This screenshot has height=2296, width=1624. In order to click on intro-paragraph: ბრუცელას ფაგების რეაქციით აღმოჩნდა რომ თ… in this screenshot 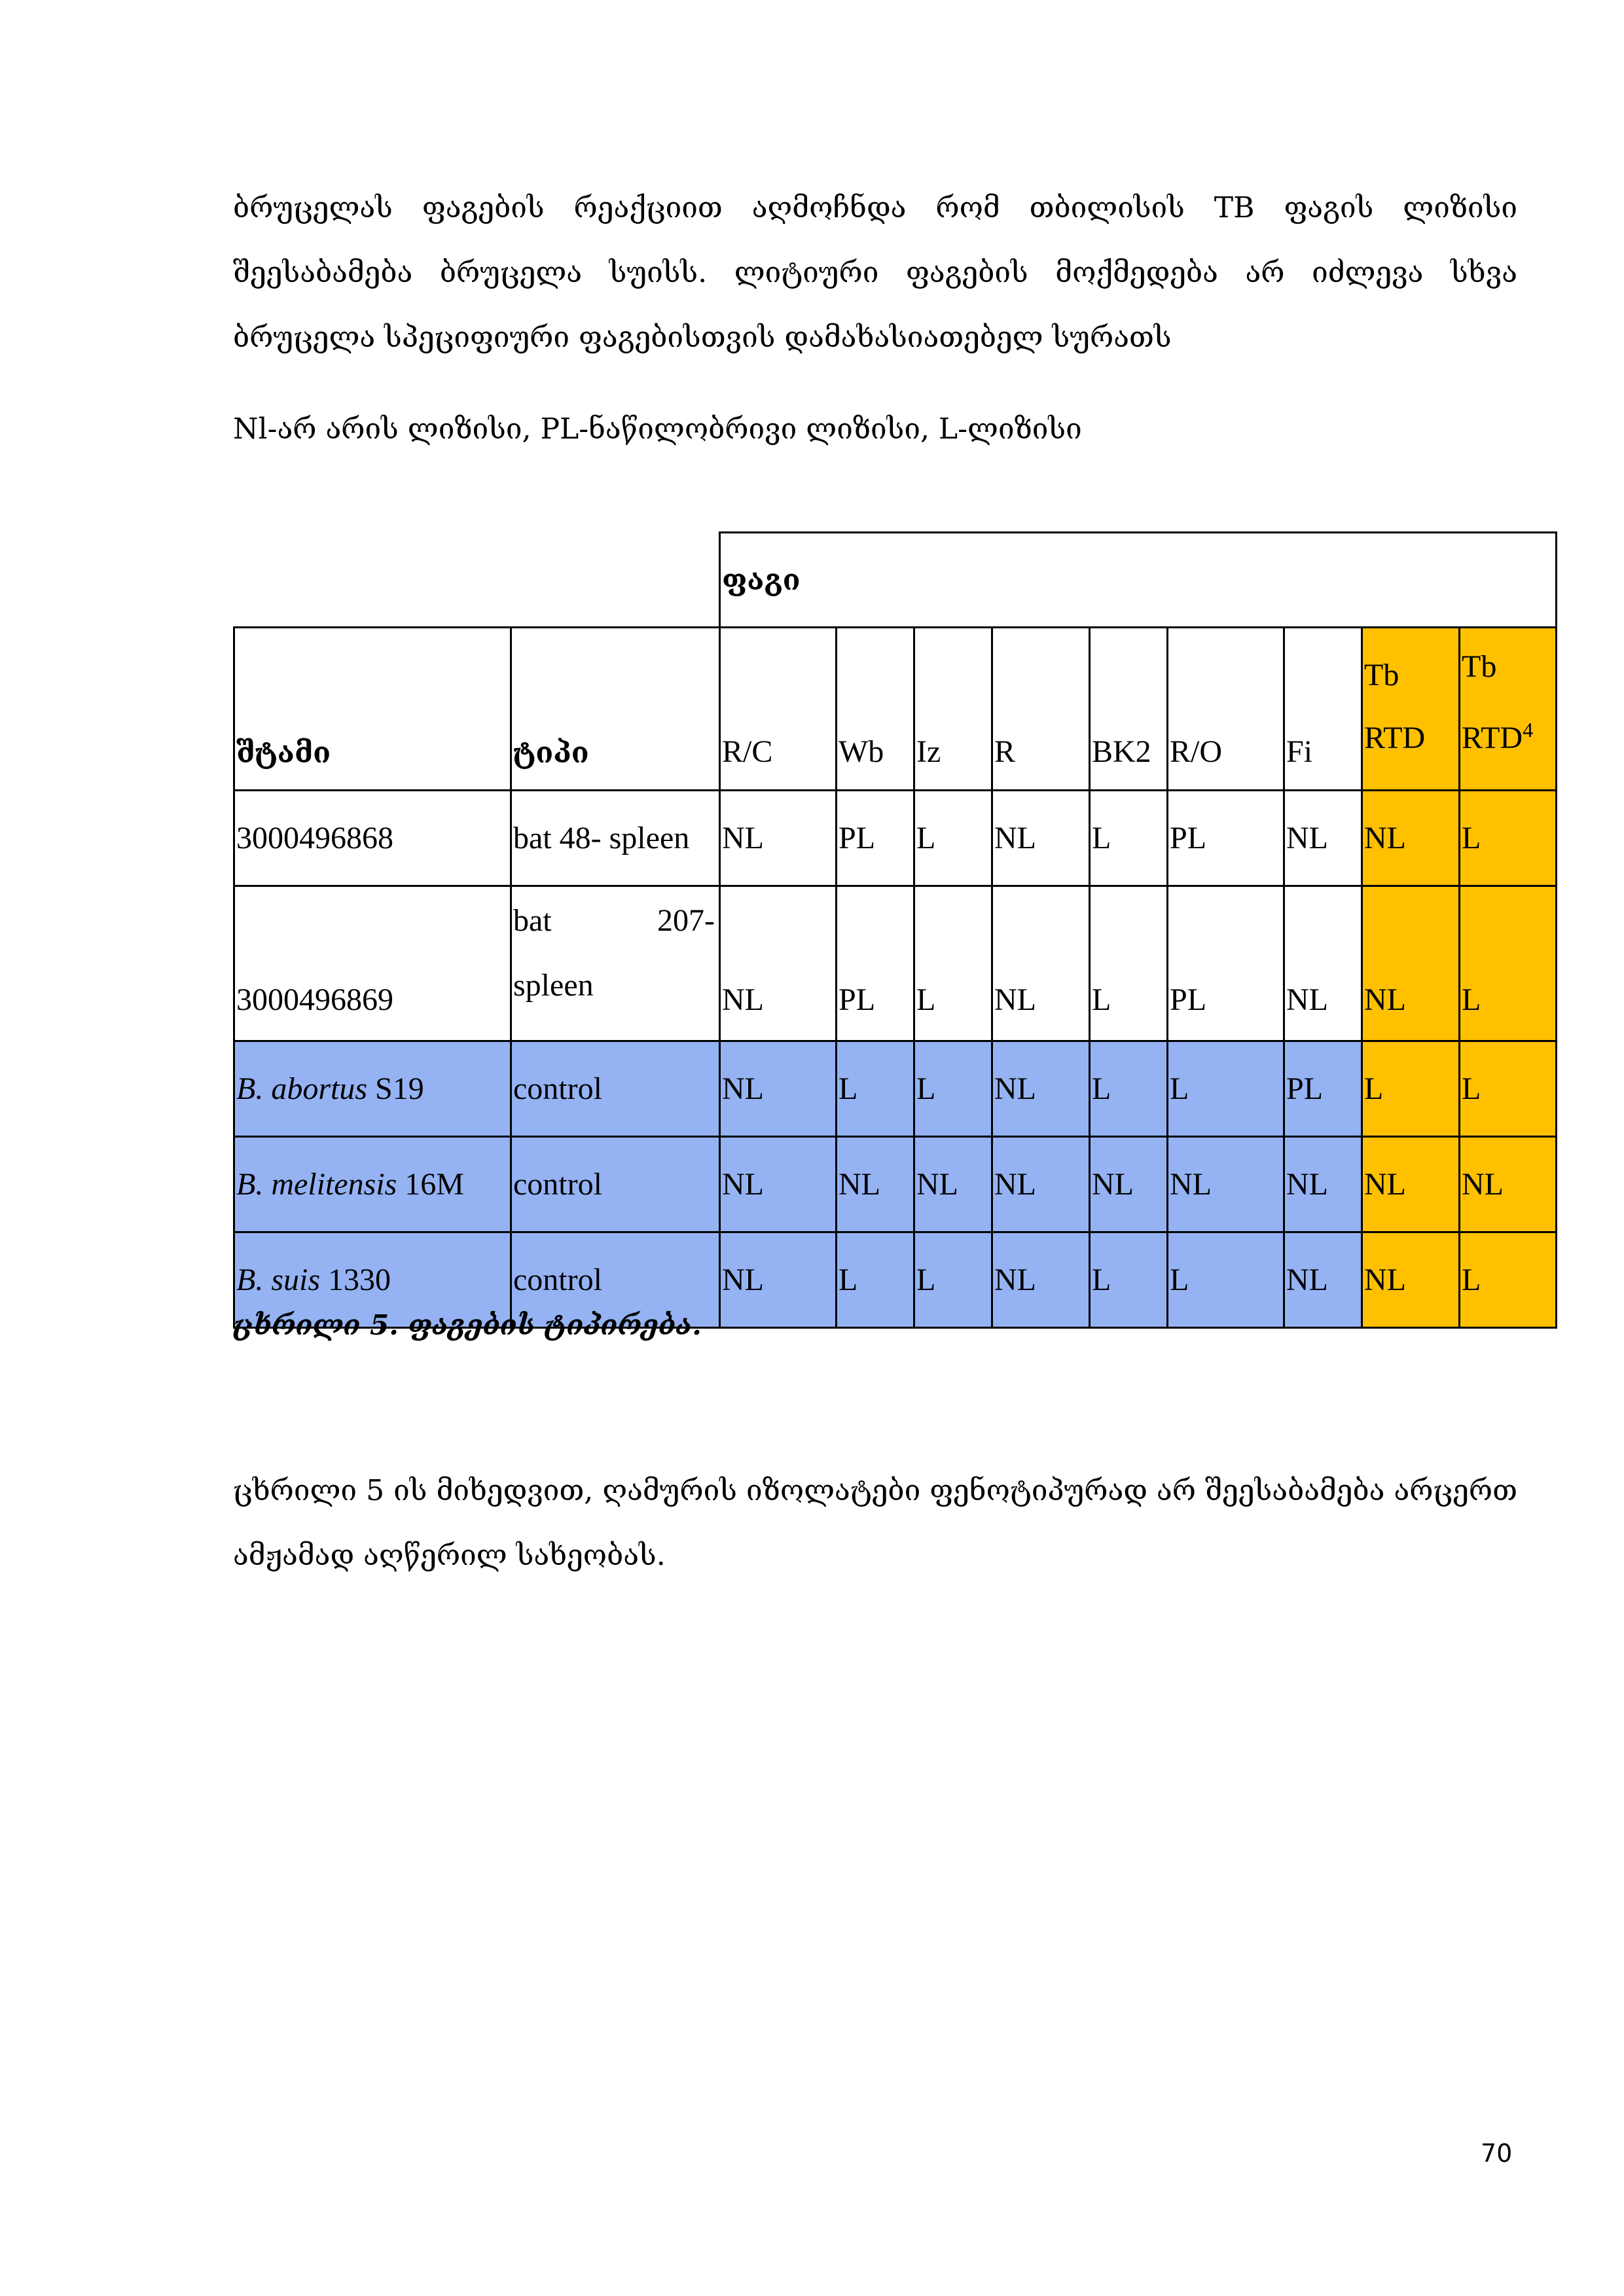, I will do `click(875, 272)`.